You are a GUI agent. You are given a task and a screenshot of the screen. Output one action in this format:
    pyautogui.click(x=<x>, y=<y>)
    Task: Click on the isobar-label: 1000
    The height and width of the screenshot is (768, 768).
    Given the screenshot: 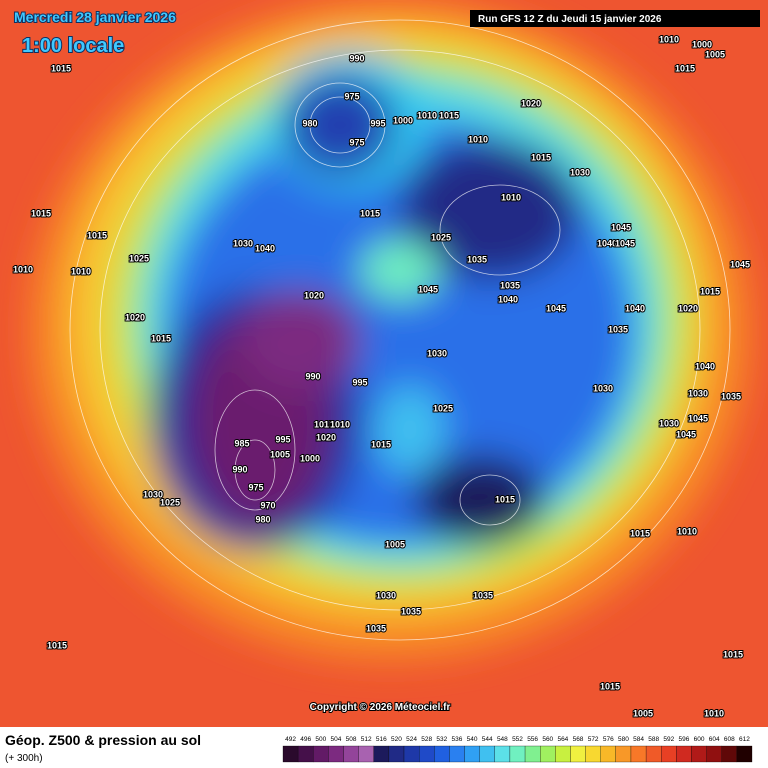 What is the action you would take?
    pyautogui.click(x=310, y=458)
    